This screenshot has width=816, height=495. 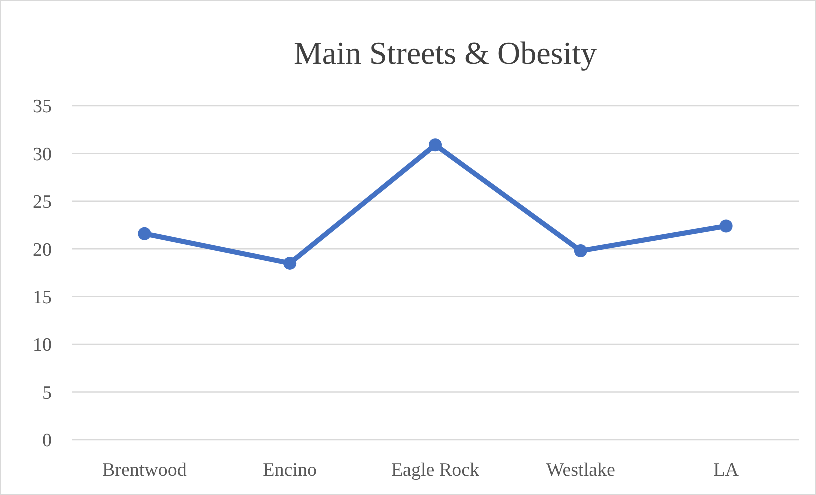 I want to click on y-tick-label: 0, so click(x=47, y=441).